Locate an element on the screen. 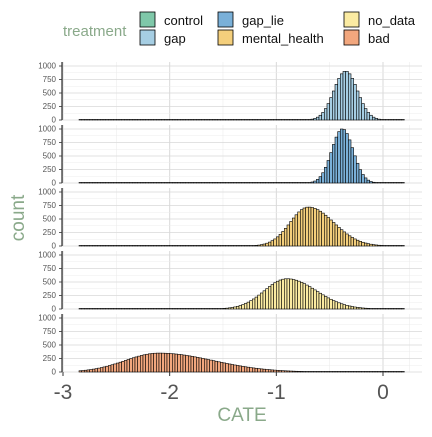 The height and width of the screenshot is (437, 432). x-tick-label: -1 is located at coordinates (276, 392).